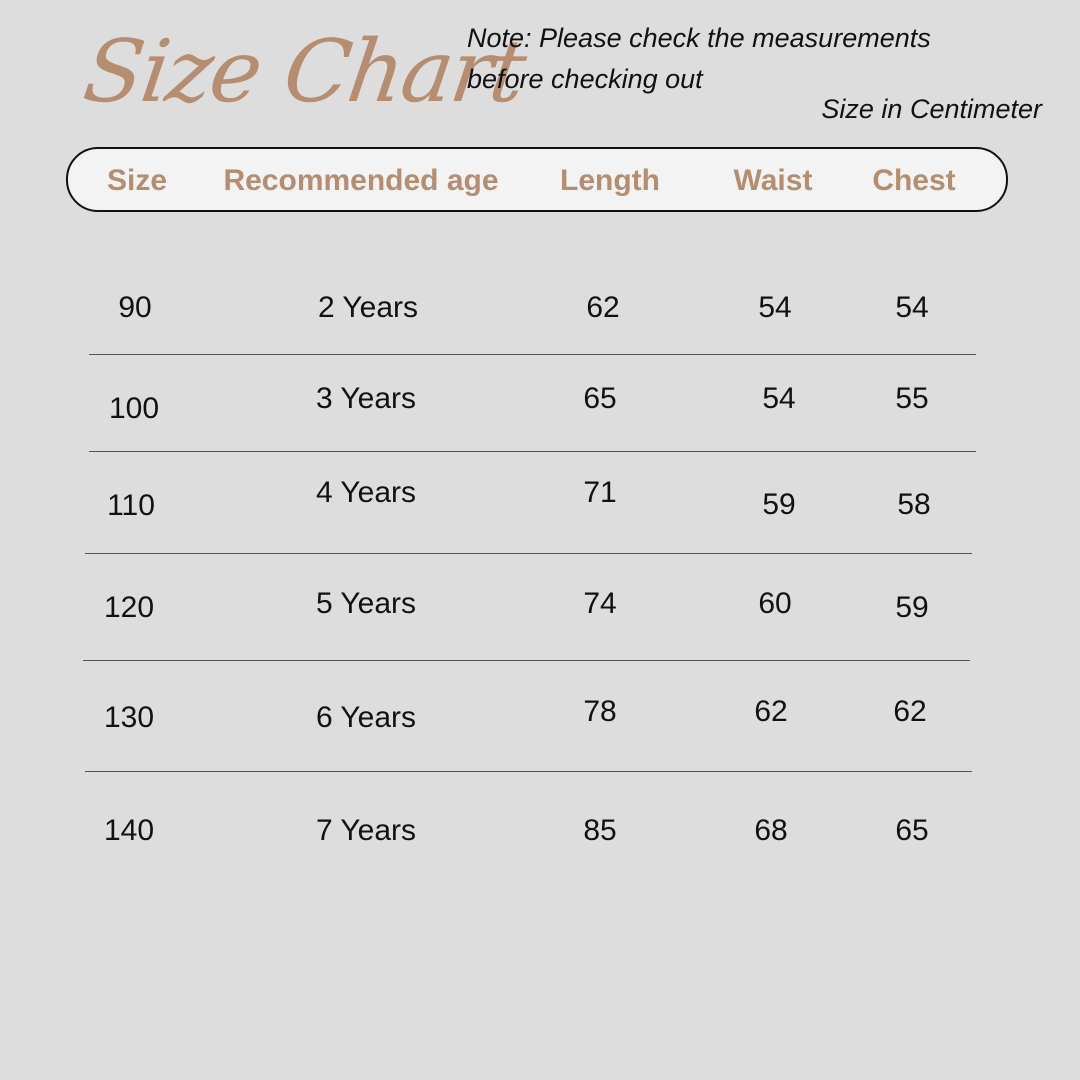  Describe the element at coordinates (540, 403) in the screenshot. I see `table-row: 100 3 Years 65 54 55` at that location.